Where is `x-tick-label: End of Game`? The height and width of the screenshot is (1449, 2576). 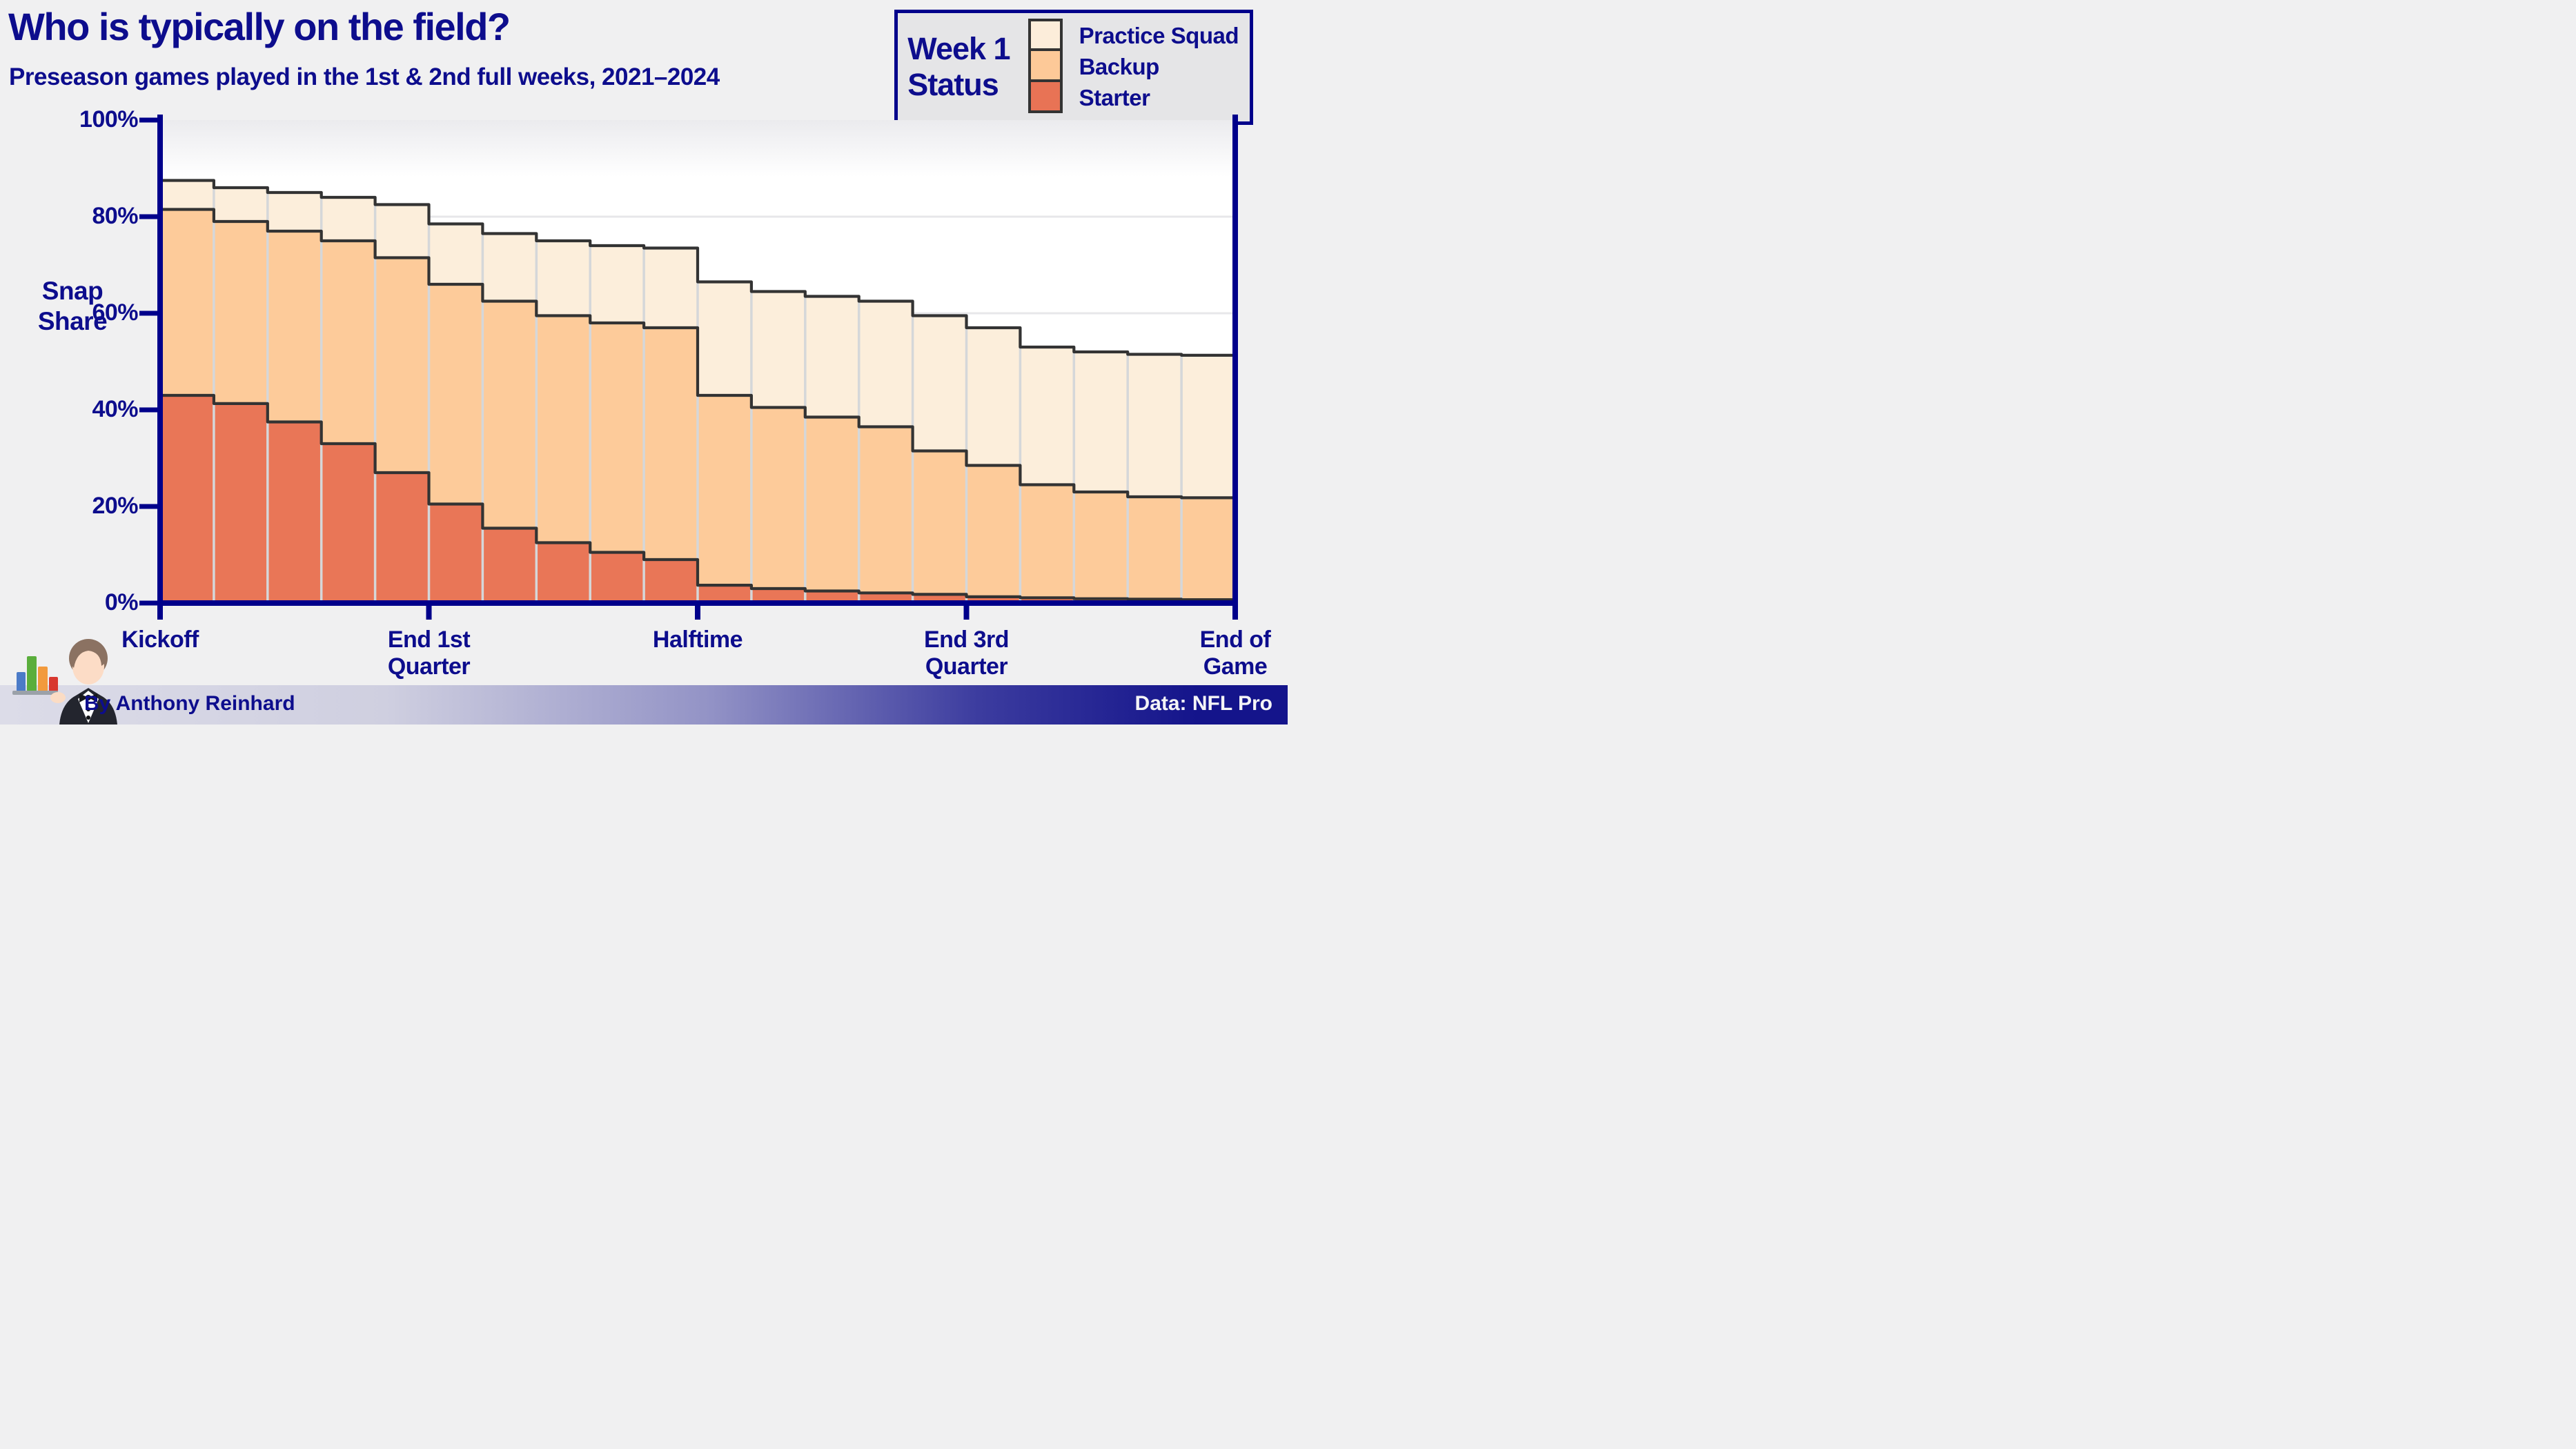 x-tick-label: End of Game is located at coordinates (1235, 653).